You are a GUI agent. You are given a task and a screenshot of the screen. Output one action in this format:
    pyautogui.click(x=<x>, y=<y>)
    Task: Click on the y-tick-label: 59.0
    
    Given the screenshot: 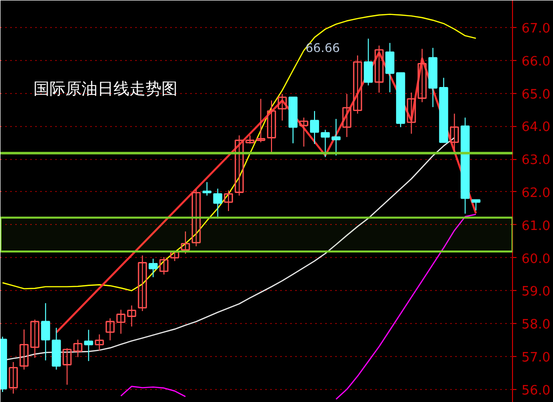 What is the action you would take?
    pyautogui.click(x=536, y=292)
    